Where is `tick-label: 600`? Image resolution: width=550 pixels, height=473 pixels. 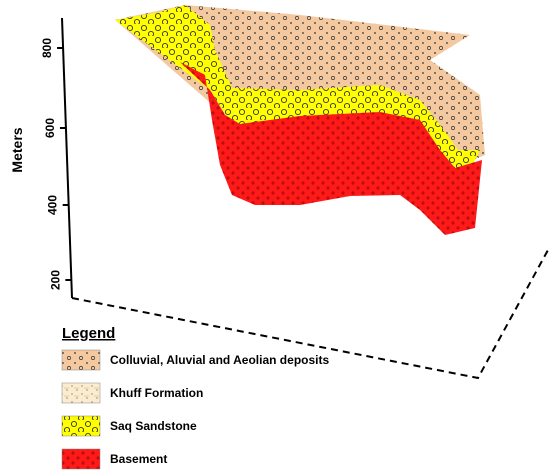 tick-label: 600 is located at coordinates (50, 128).